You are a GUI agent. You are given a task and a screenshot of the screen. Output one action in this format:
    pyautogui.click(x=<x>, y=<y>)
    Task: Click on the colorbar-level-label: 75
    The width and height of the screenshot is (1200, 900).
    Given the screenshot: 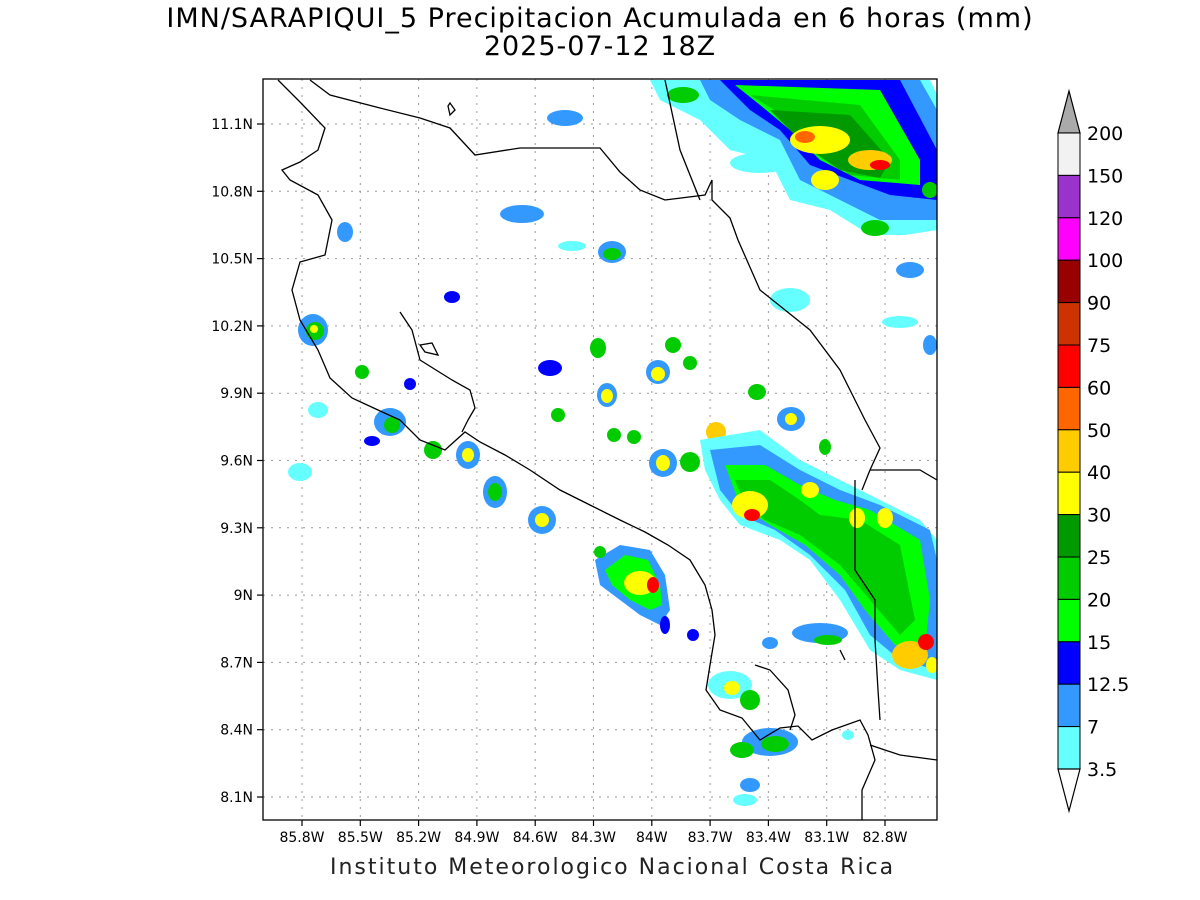 What is the action you would take?
    pyautogui.click(x=1099, y=346)
    